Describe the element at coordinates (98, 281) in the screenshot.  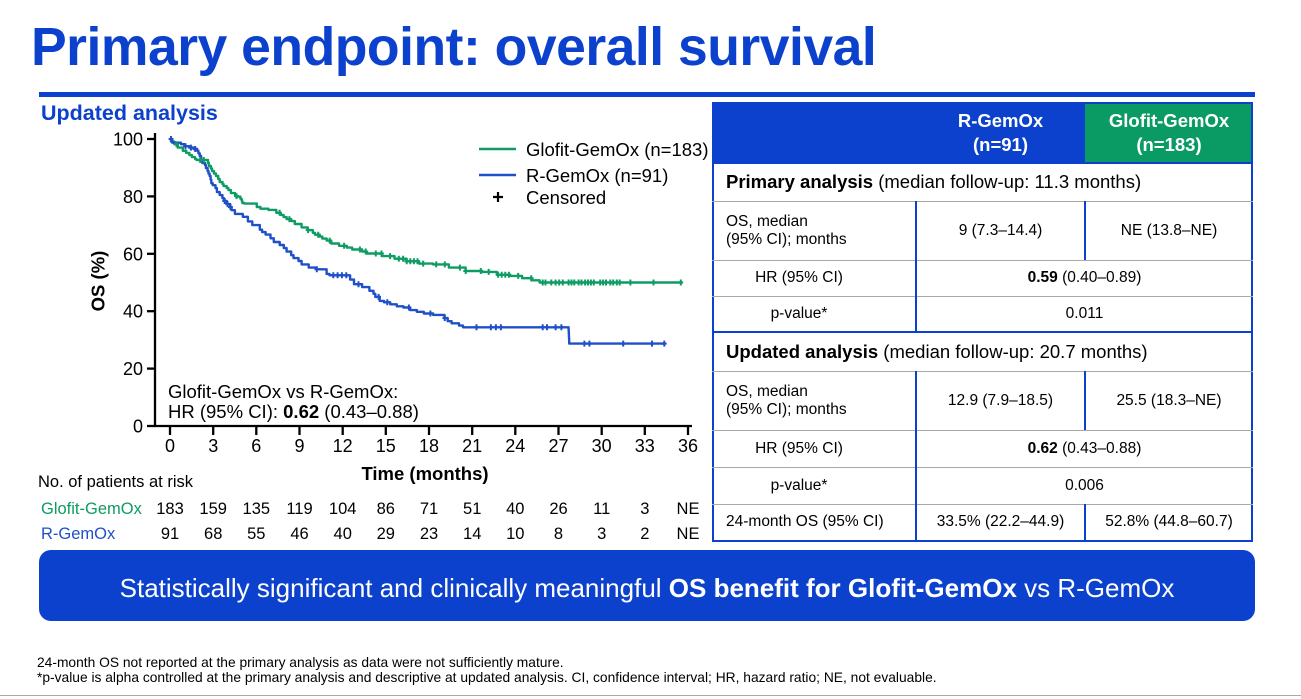
I see `svg-text: OS (%)` at that location.